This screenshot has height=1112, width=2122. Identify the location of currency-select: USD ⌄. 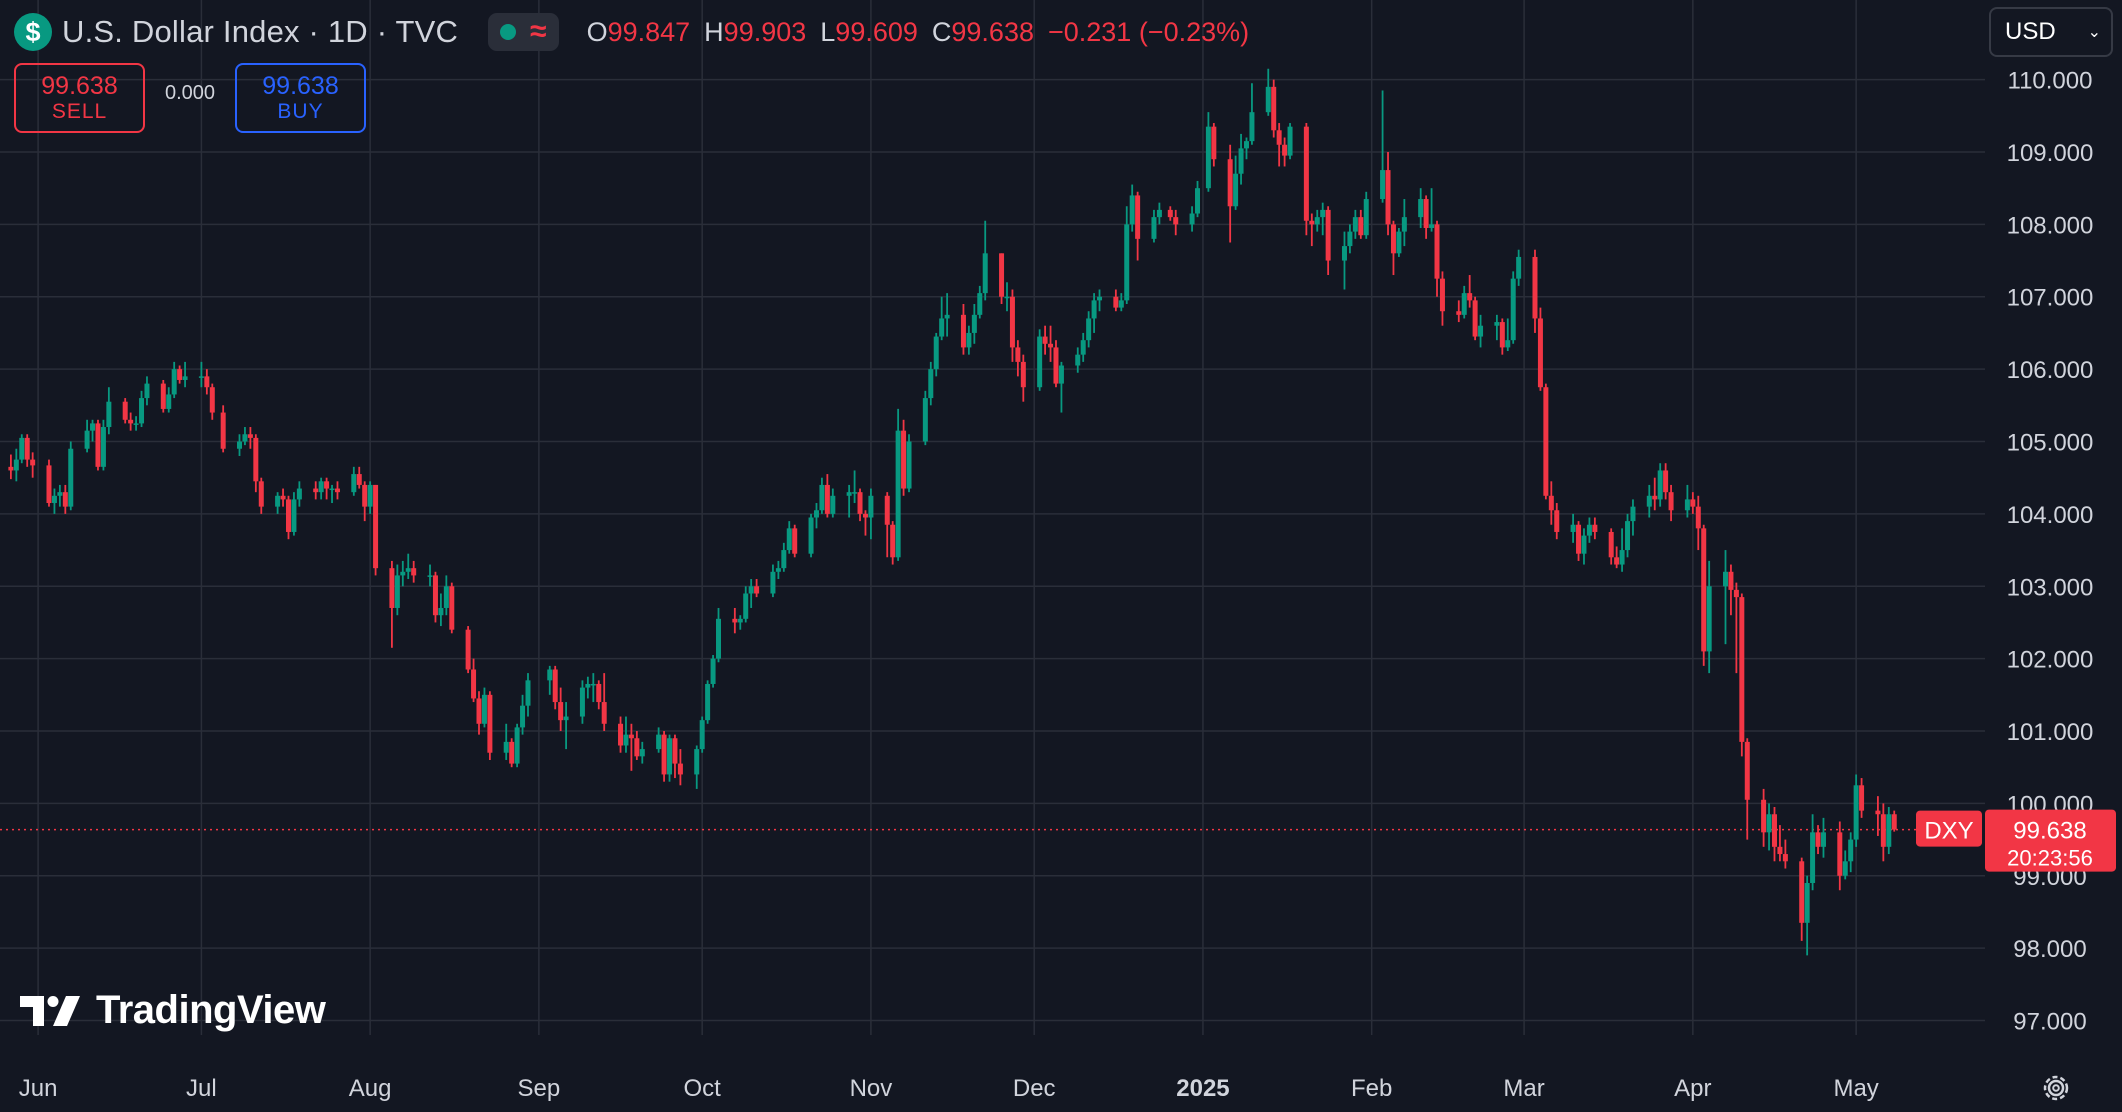
(2051, 32).